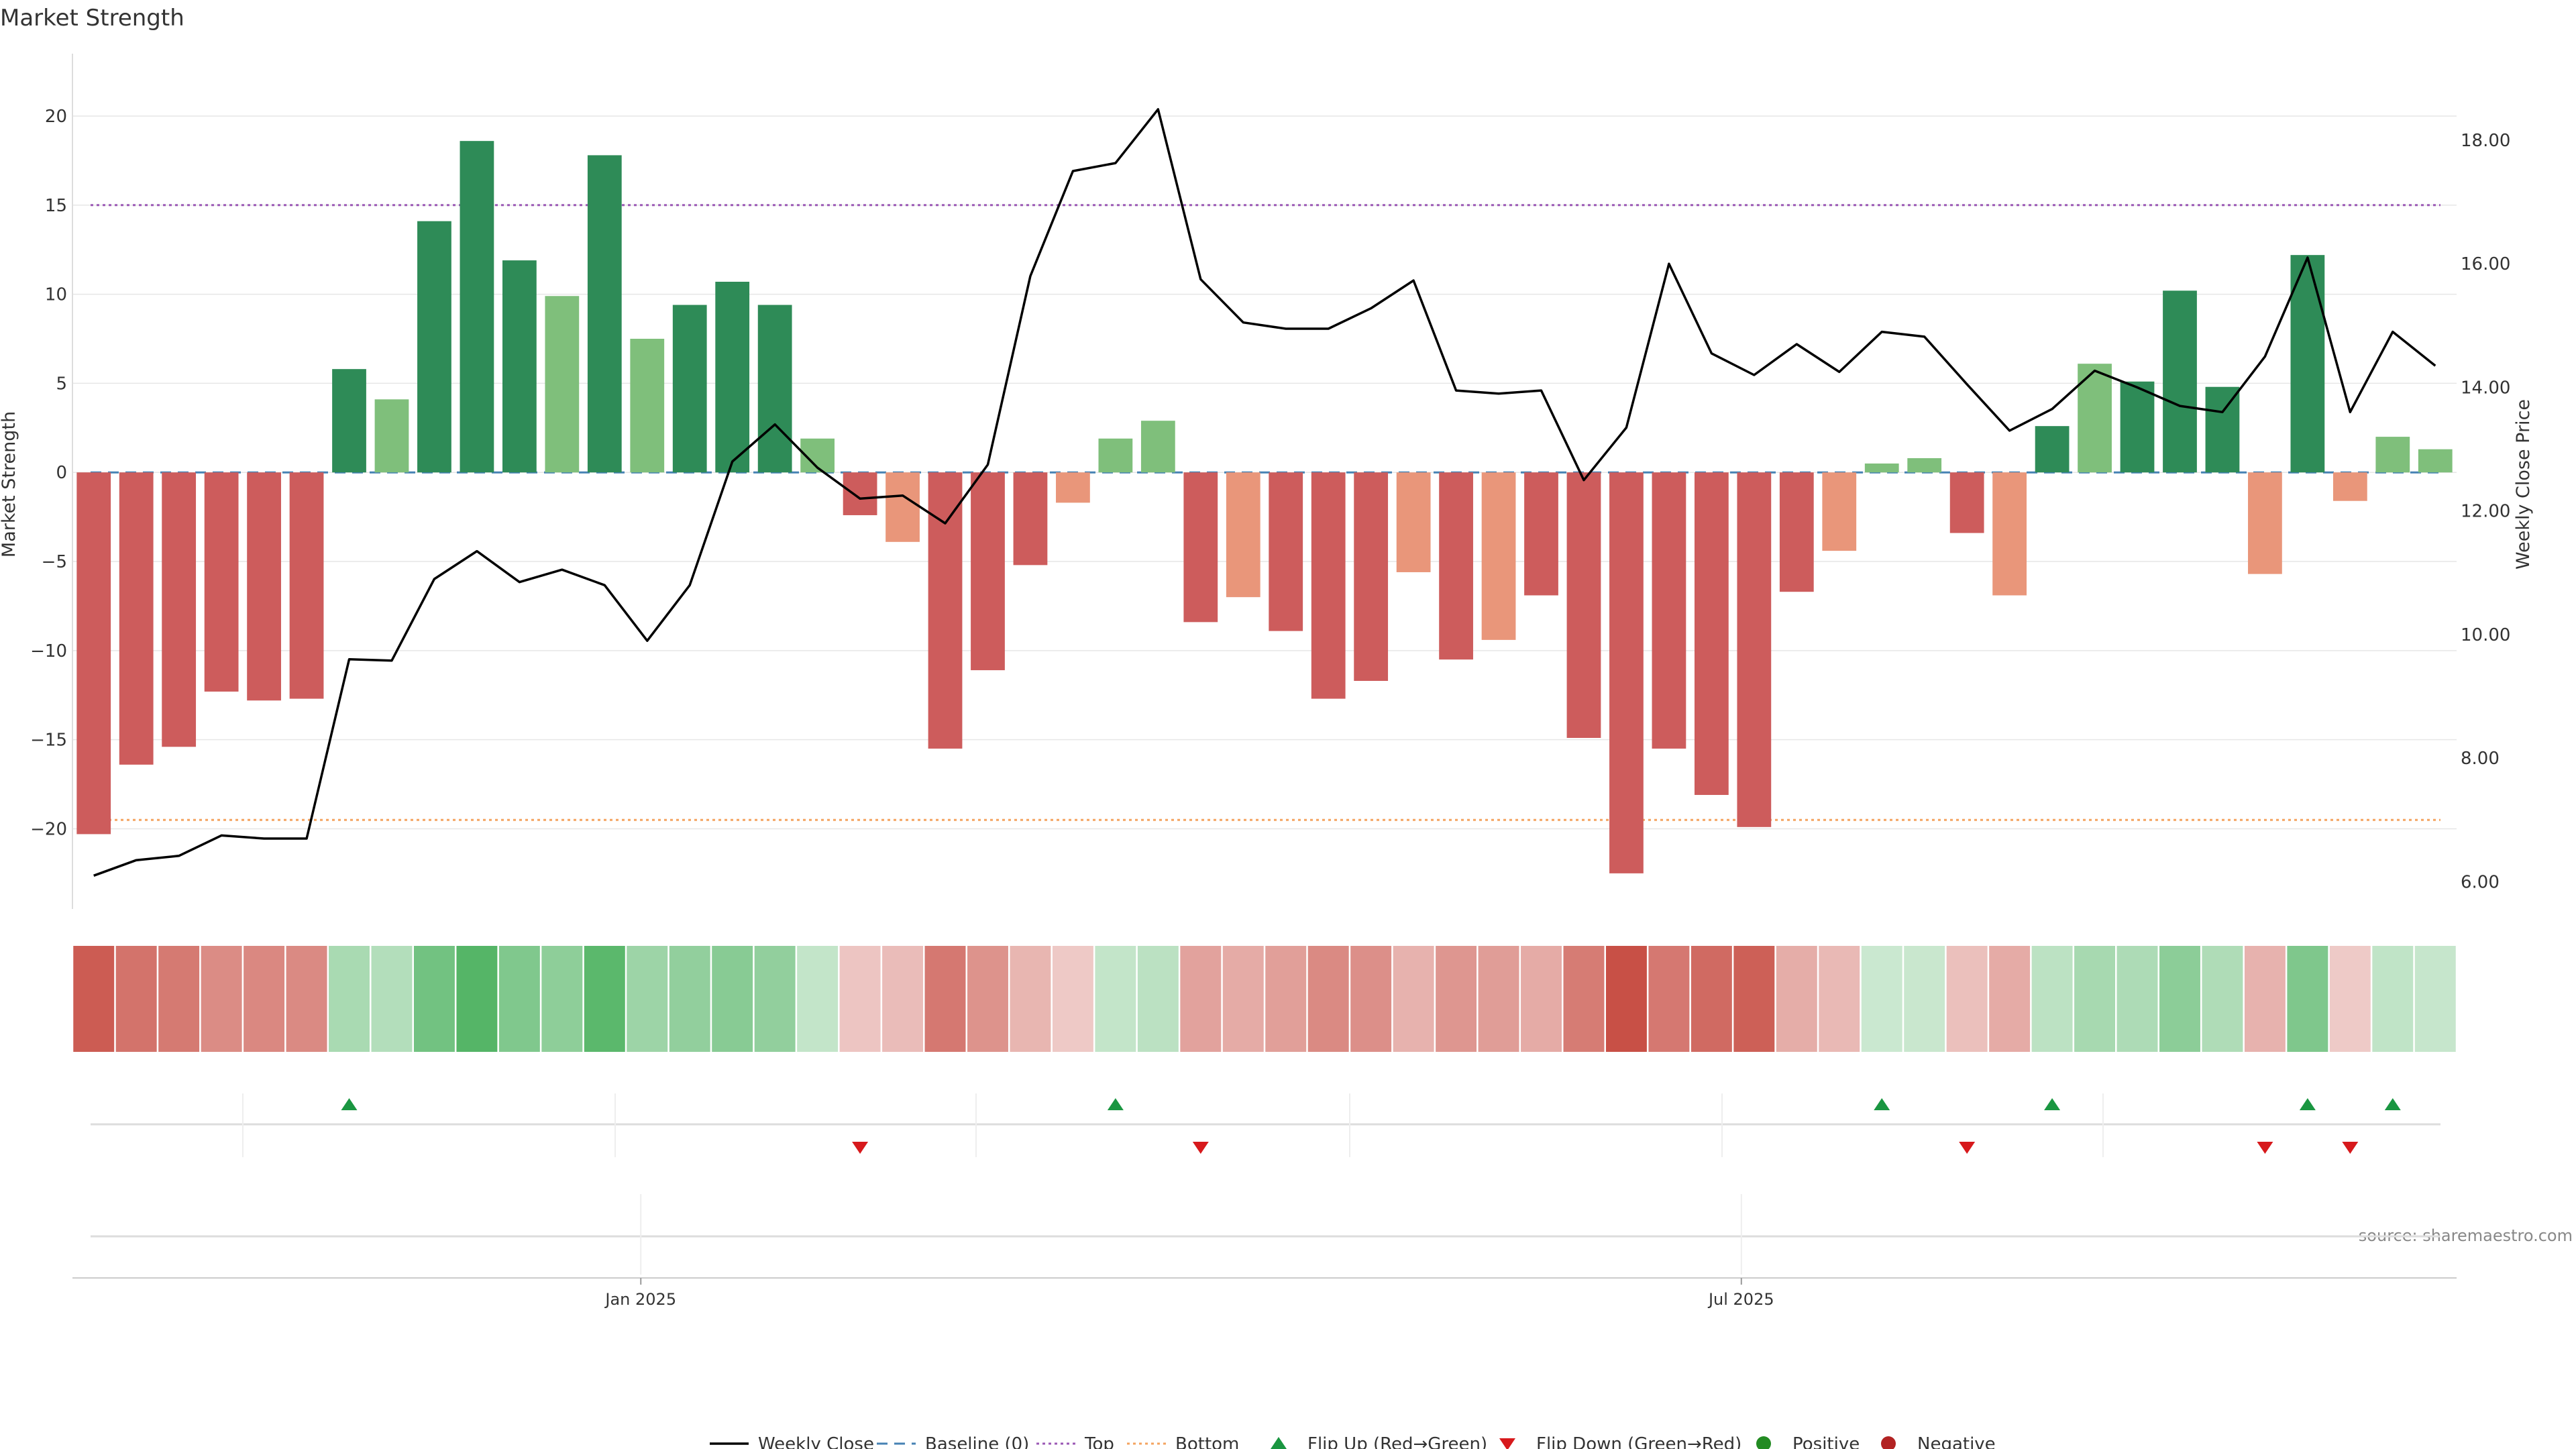  What do you see at coordinates (1956, 1441) in the screenshot?
I see `legend-label: Negative` at bounding box center [1956, 1441].